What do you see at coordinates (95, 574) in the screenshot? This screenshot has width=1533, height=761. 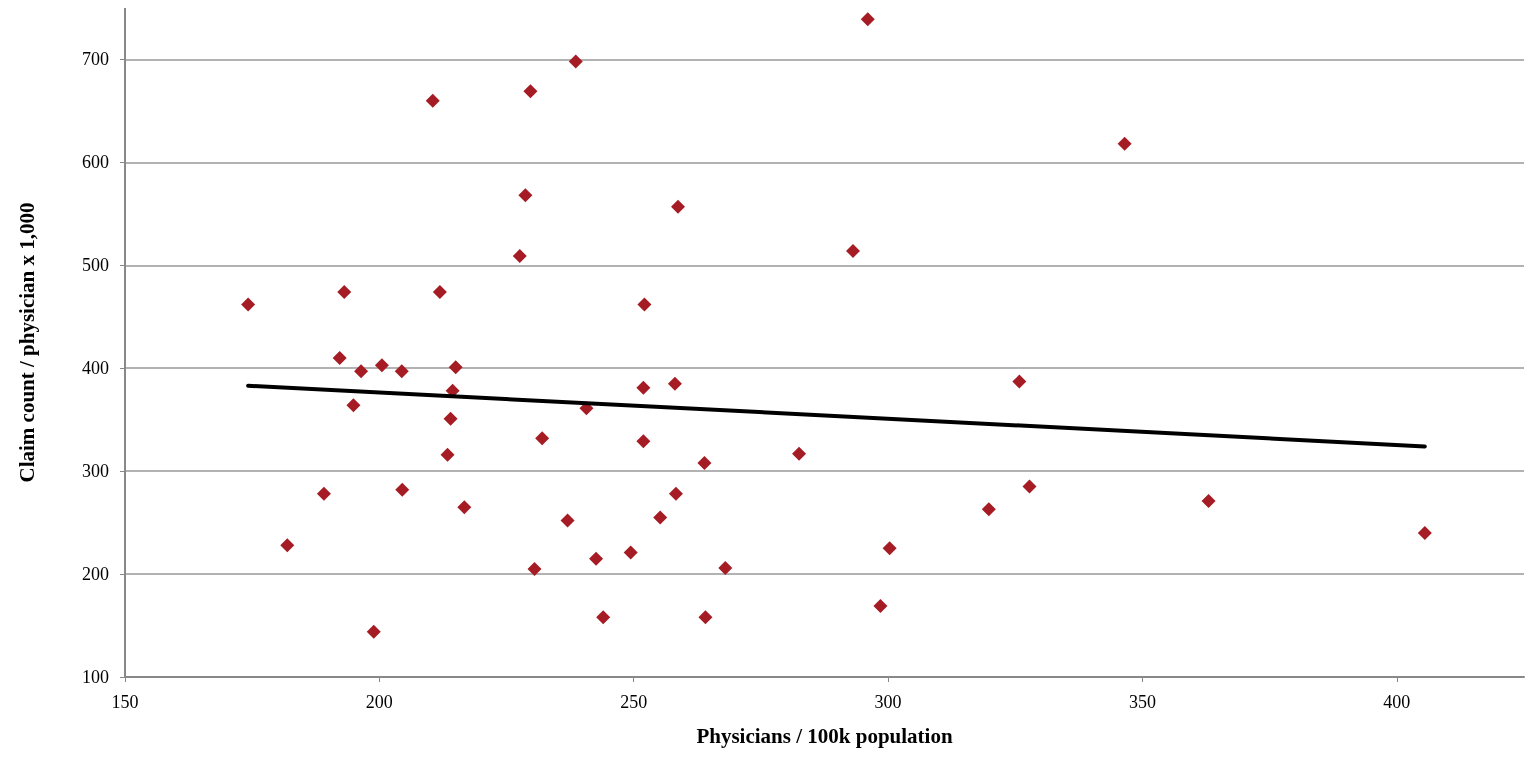 I see `y-tick-label: 200` at bounding box center [95, 574].